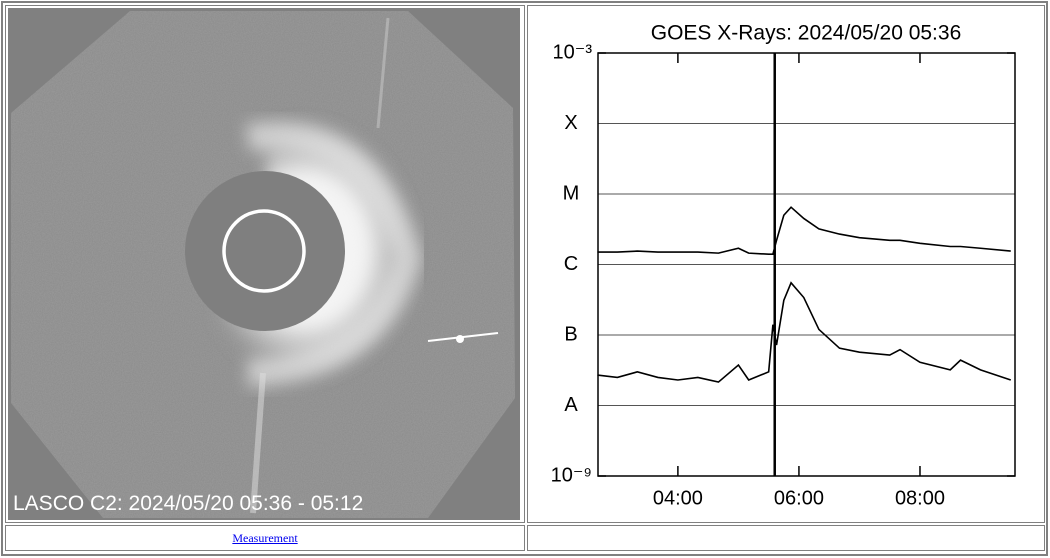  I want to click on x-tick-label: 04:00, so click(678, 498).